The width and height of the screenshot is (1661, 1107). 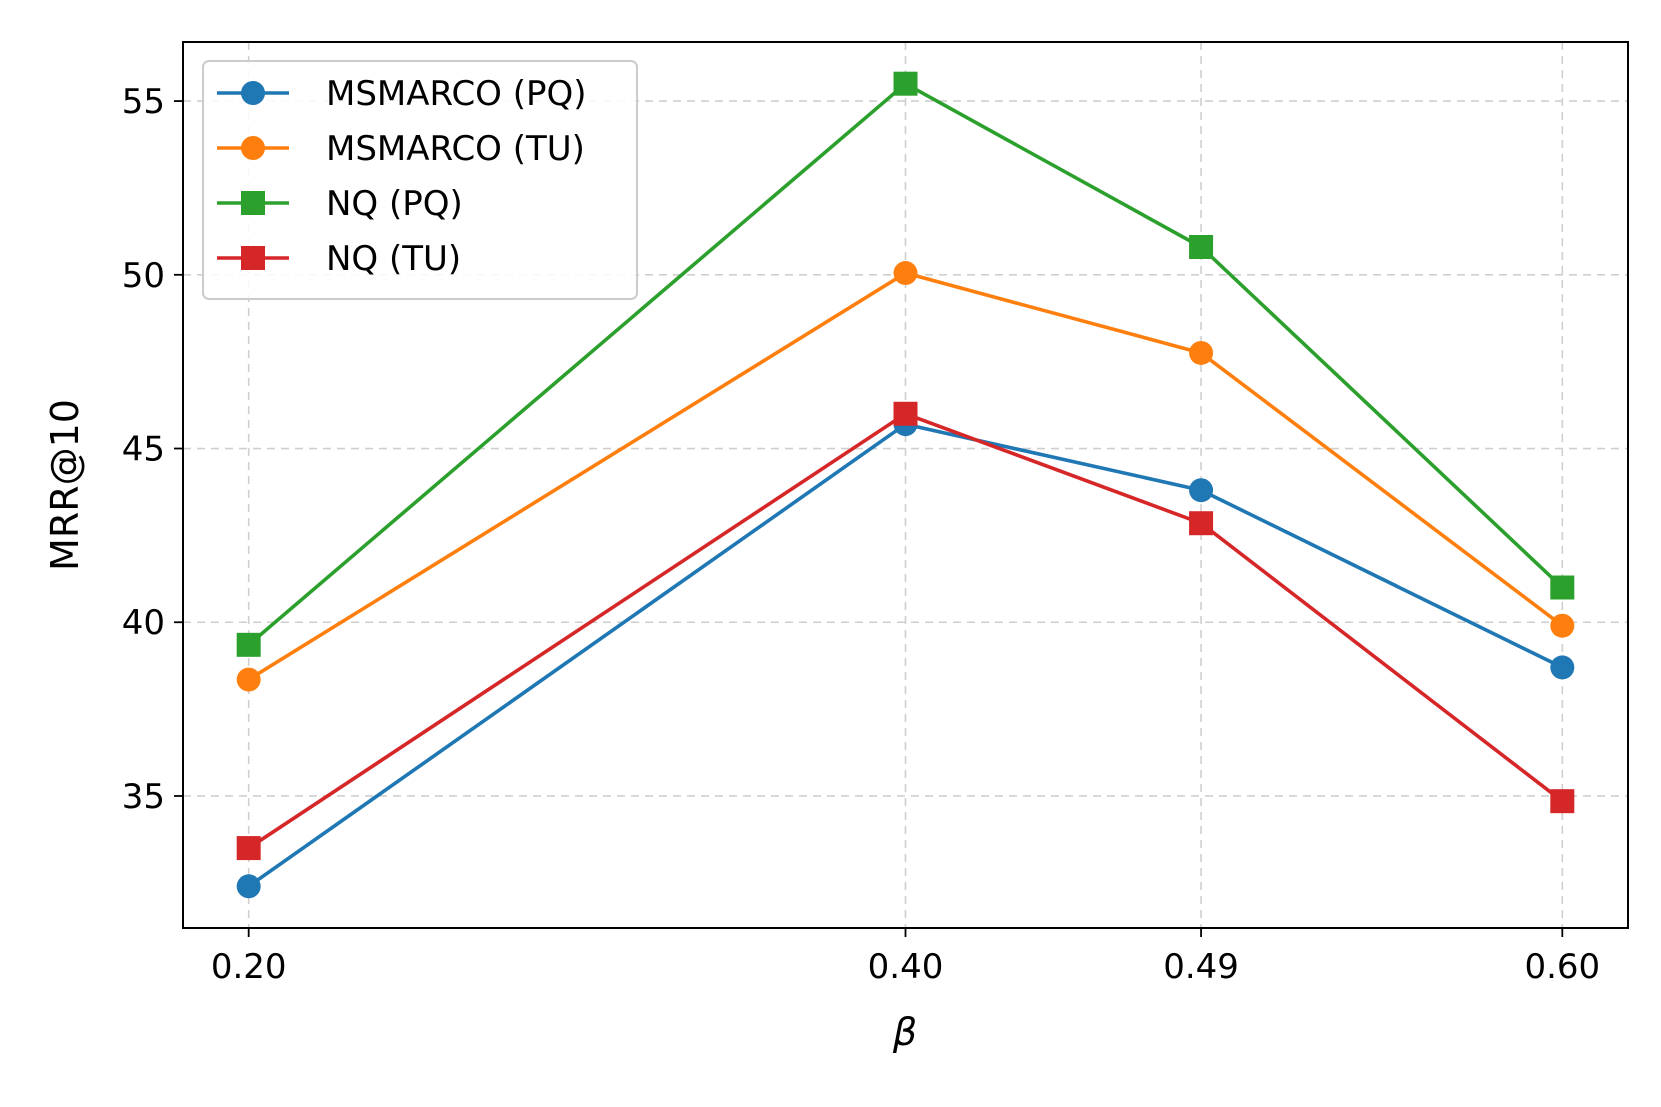 I want to click on legend-item: MSMARCO (PQ), so click(x=402, y=94).